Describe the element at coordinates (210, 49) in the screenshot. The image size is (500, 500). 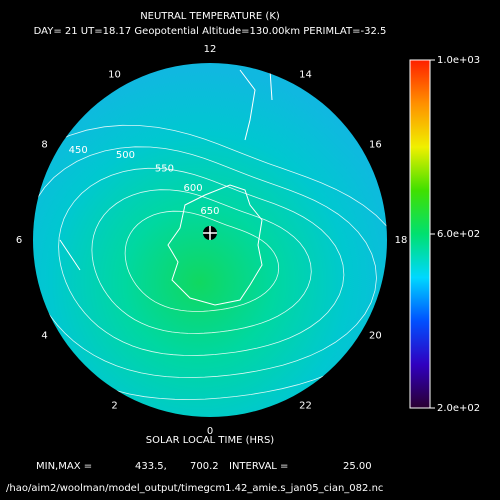
I see `local-time-label: 12` at that location.